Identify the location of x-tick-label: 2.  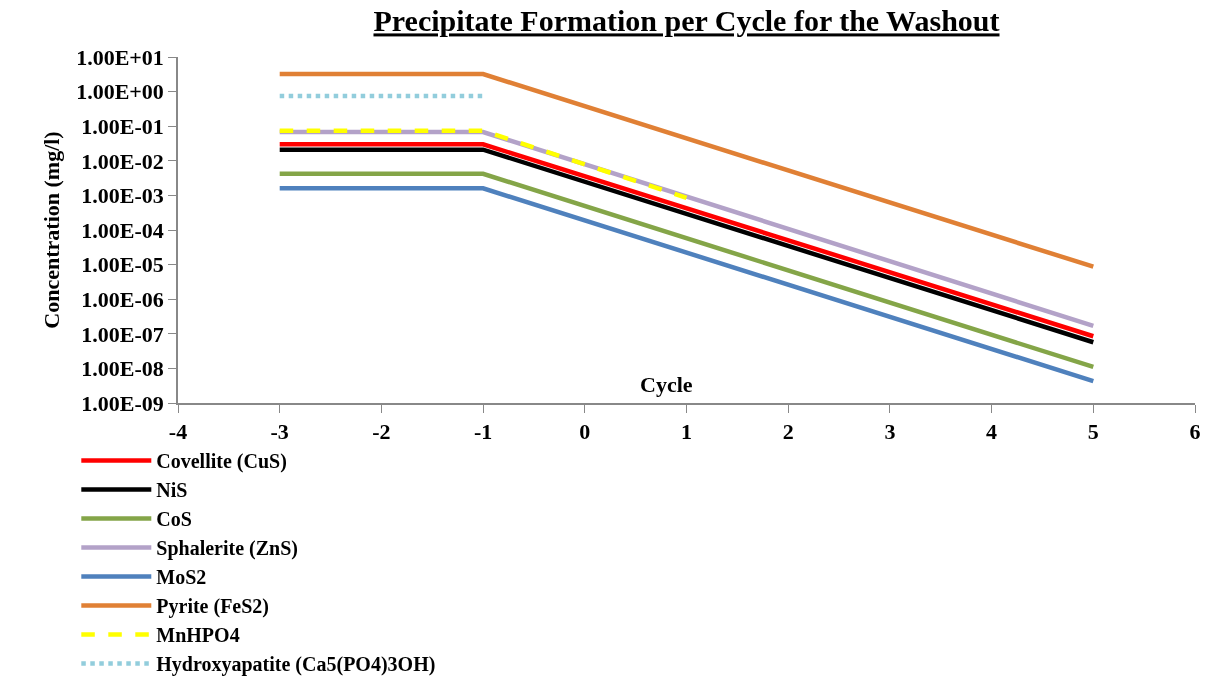
(788, 432).